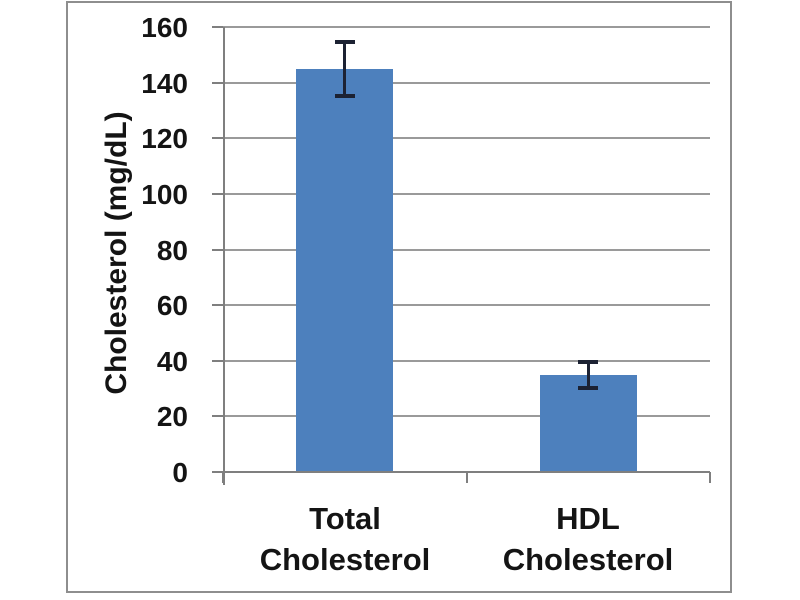  What do you see at coordinates (172, 305) in the screenshot?
I see `y-tick-label-60: 60` at bounding box center [172, 305].